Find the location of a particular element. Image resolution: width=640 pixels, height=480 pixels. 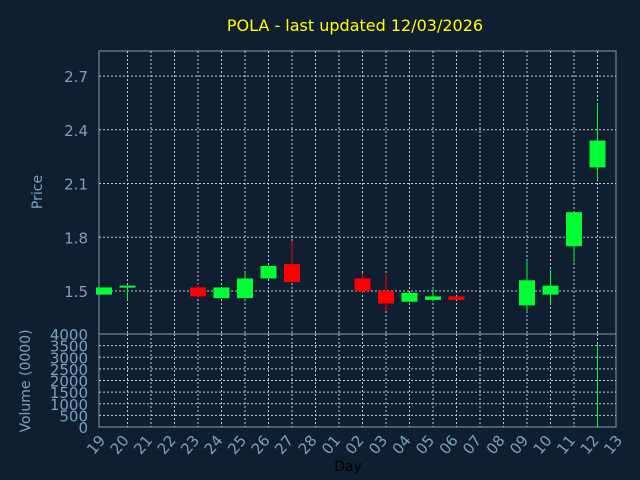

chart-title: POLA - last updated 12/03/2026 is located at coordinates (355, 25).